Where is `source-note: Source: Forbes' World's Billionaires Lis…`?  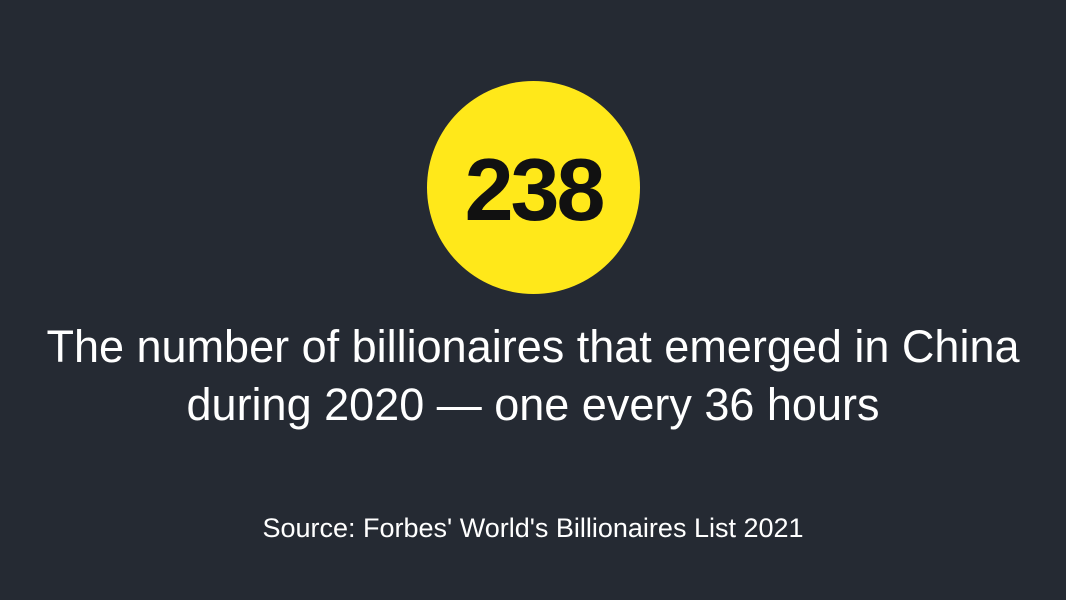 source-note: Source: Forbes' World's Billionaires Lis… is located at coordinates (533, 528).